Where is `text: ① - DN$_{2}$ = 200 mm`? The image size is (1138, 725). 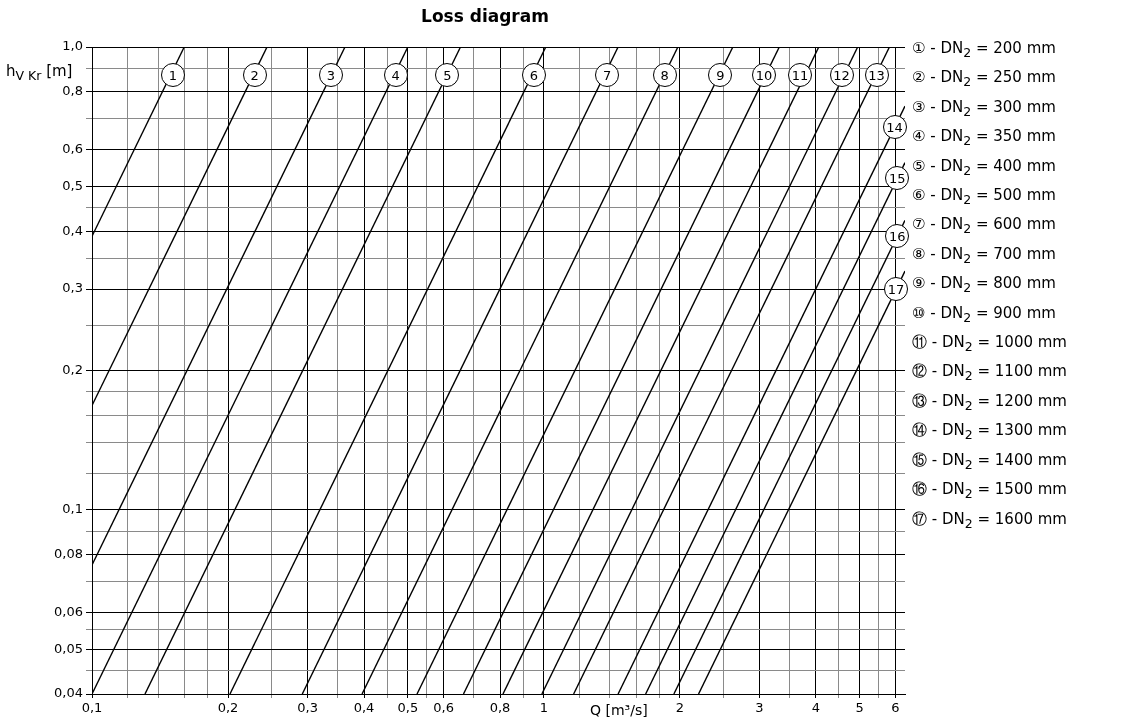
text: ① - DN$_{2}$ = 200 mm is located at coordinates (984, 50).